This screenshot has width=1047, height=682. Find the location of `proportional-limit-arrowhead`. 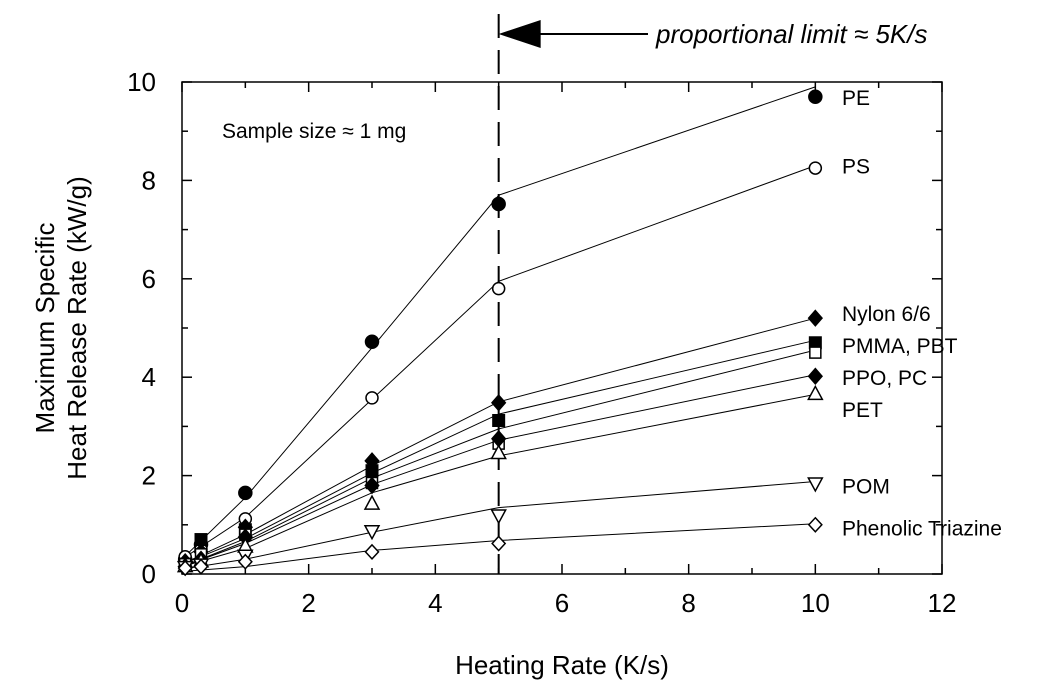

proportional-limit-arrowhead is located at coordinates (519, 34).